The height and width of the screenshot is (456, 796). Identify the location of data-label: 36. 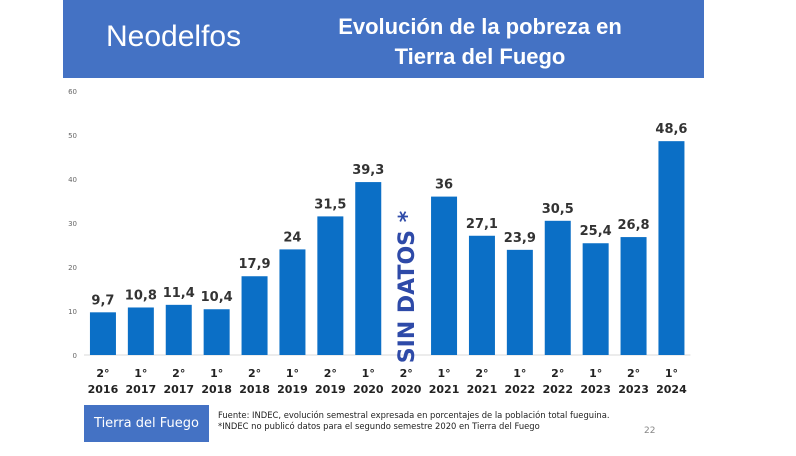
(444, 185).